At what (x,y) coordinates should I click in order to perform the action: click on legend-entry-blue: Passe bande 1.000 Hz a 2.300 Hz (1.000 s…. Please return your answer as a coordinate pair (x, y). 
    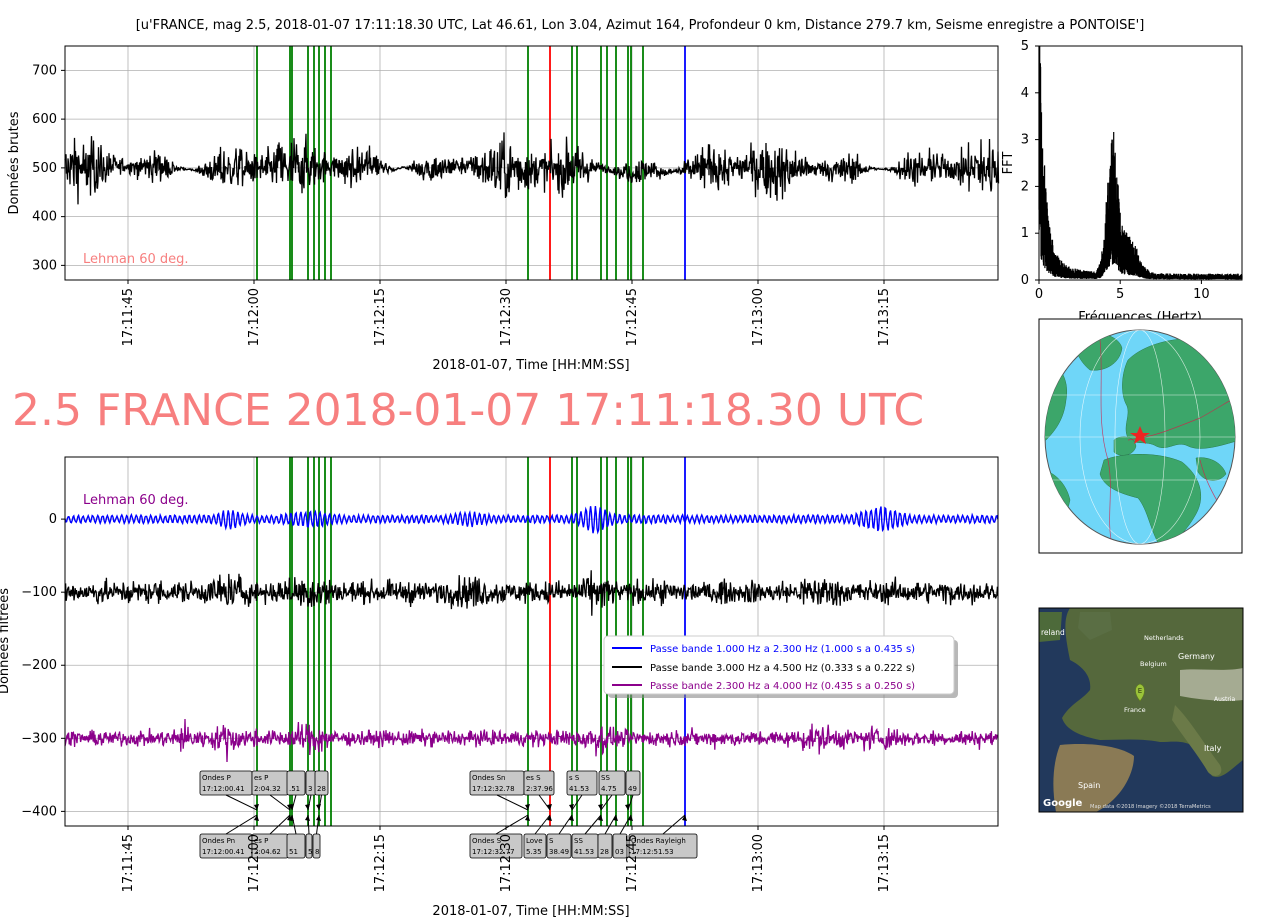
    Looking at the image, I should click on (782, 649).